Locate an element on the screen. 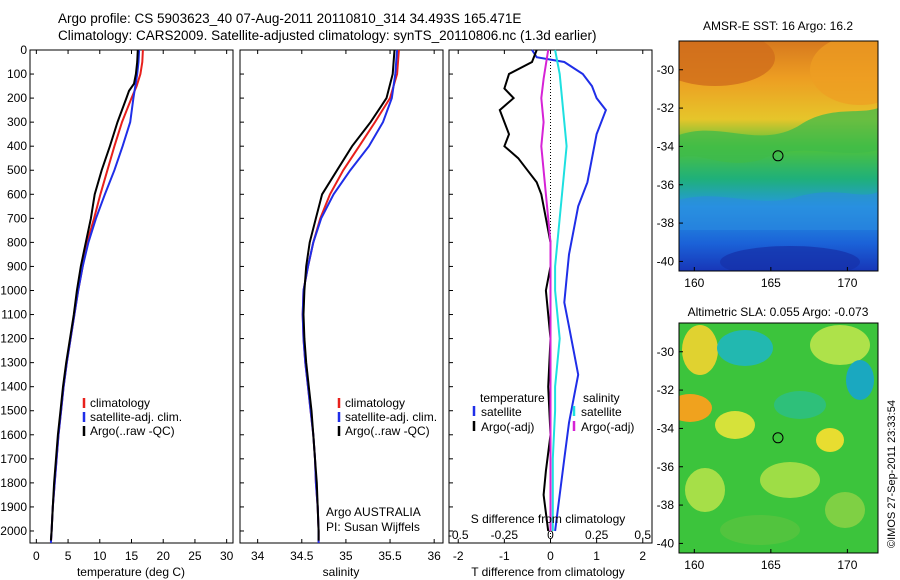 This screenshot has height=580, width=900. x-tick-label: 30 is located at coordinates (227, 556).